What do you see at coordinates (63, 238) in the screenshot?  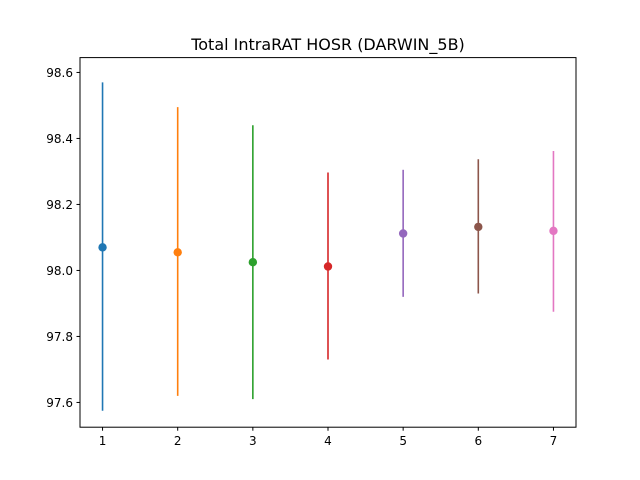 I see `y-axis: 97.6 97.8 98.0 98.2 98.4 98.6` at bounding box center [63, 238].